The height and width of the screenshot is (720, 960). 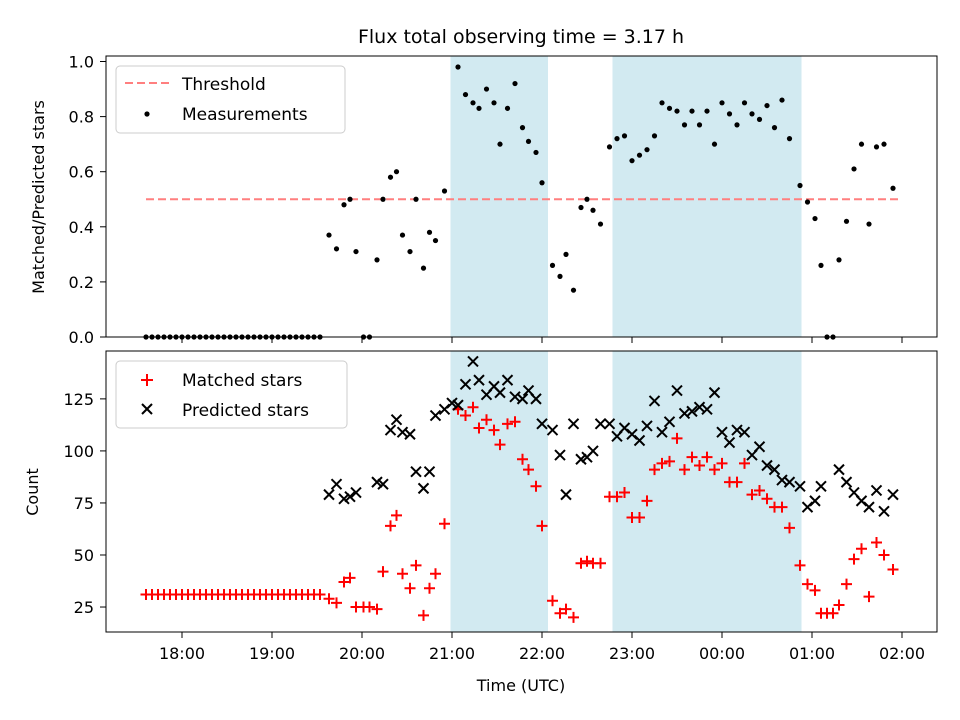 I want to click on bottom-y-tick-label: 25, so click(x=84, y=607).